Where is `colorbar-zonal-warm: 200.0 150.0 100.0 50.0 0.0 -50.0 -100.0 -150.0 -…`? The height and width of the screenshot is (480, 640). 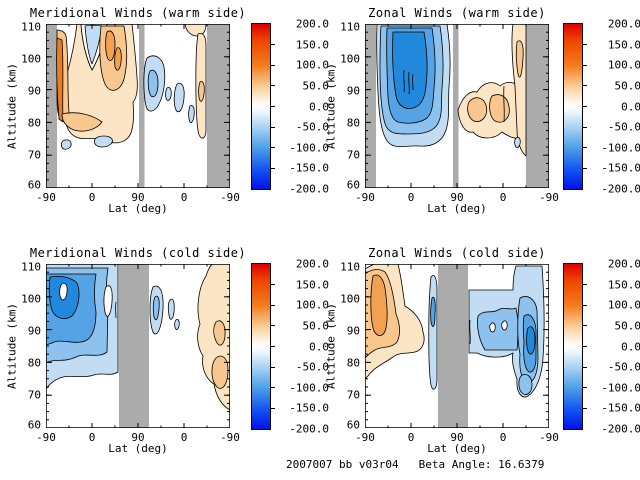
colorbar-zonal-warm: 200.0 150.0 100.0 50.0 0.0 -50.0 -100.0 -150.0 -… is located at coordinates (601, 107).